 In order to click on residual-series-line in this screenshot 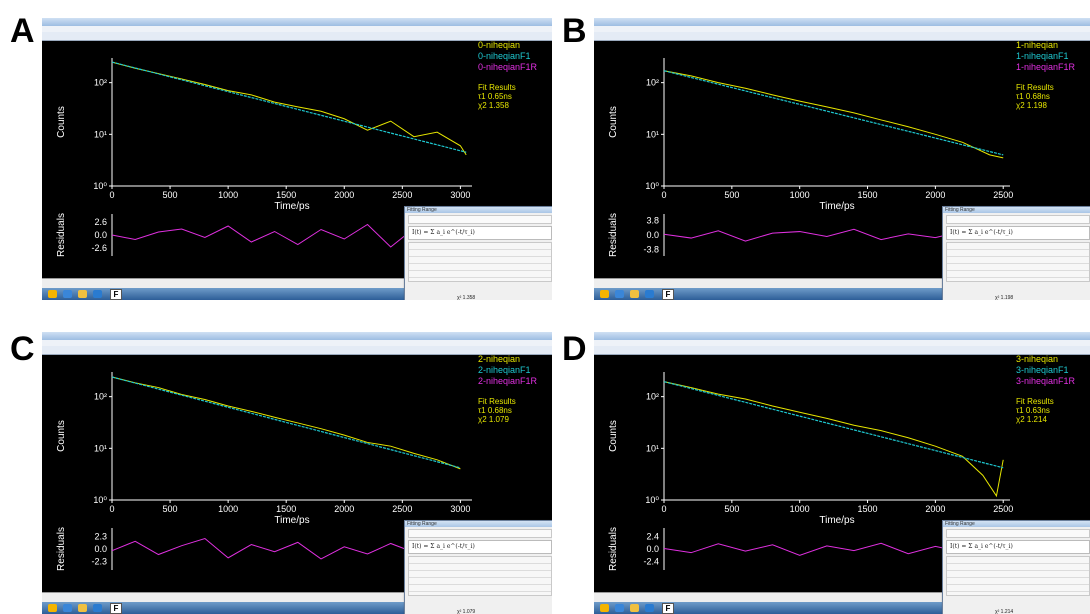, I will do `click(286, 235)`.